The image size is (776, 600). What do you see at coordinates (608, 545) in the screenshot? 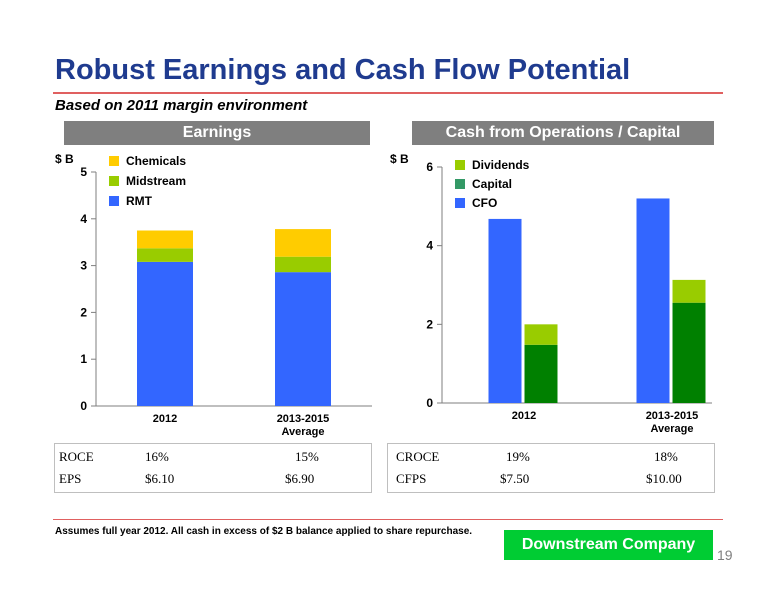
I see `downstream-company-badge: Downstream Company` at bounding box center [608, 545].